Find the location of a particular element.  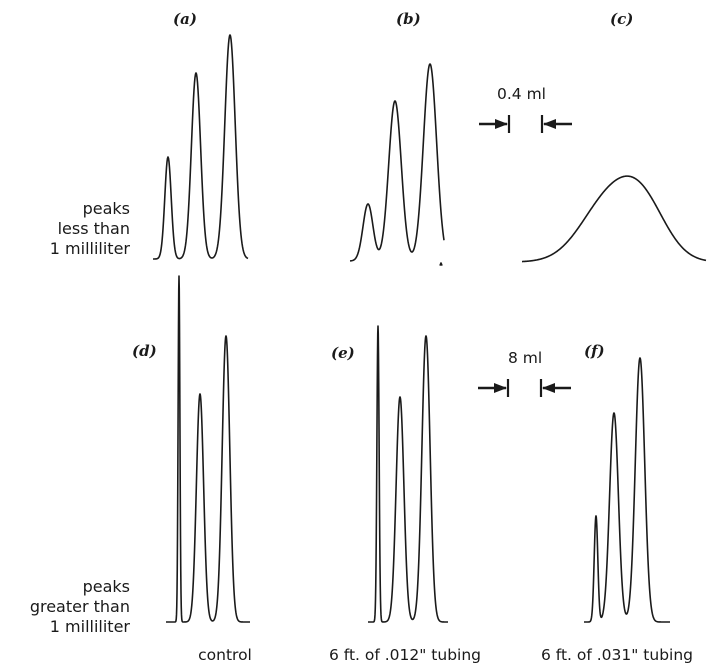

row-label-bottom: peaks greater than 1 milliliter is located at coordinates (65, 607).